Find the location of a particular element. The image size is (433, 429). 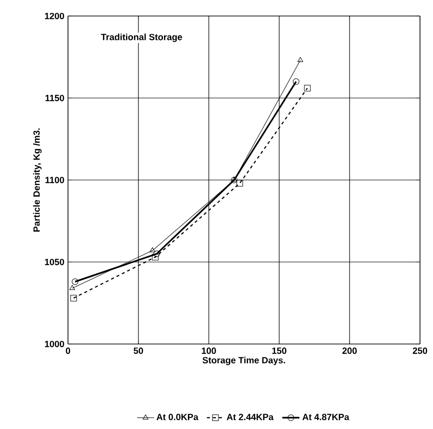

y-tick-label: 1200 is located at coordinates (54, 16).